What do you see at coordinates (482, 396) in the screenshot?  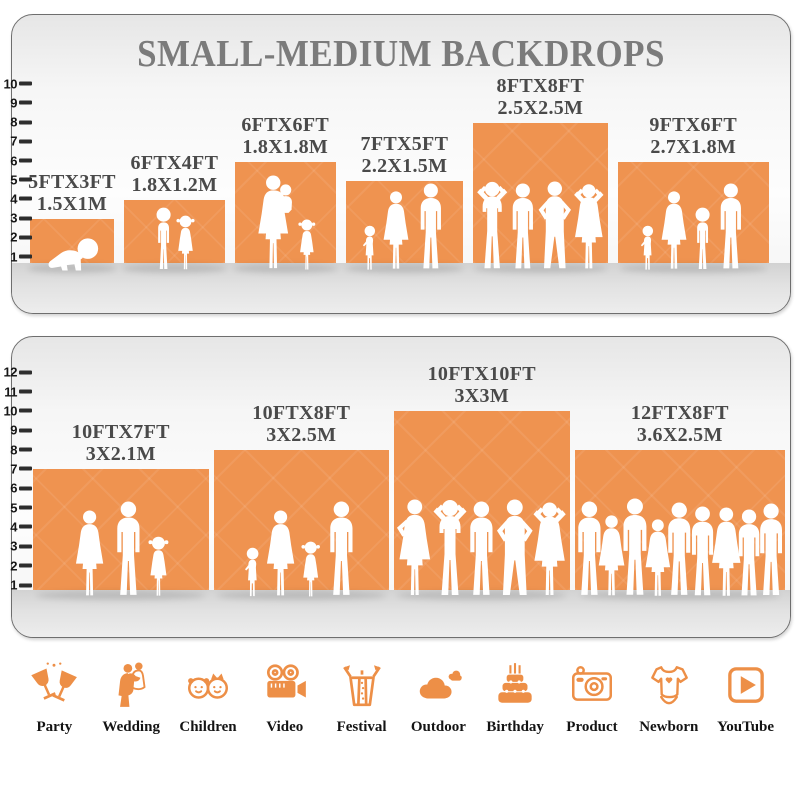 I see `size-meters: 3X3M` at bounding box center [482, 396].